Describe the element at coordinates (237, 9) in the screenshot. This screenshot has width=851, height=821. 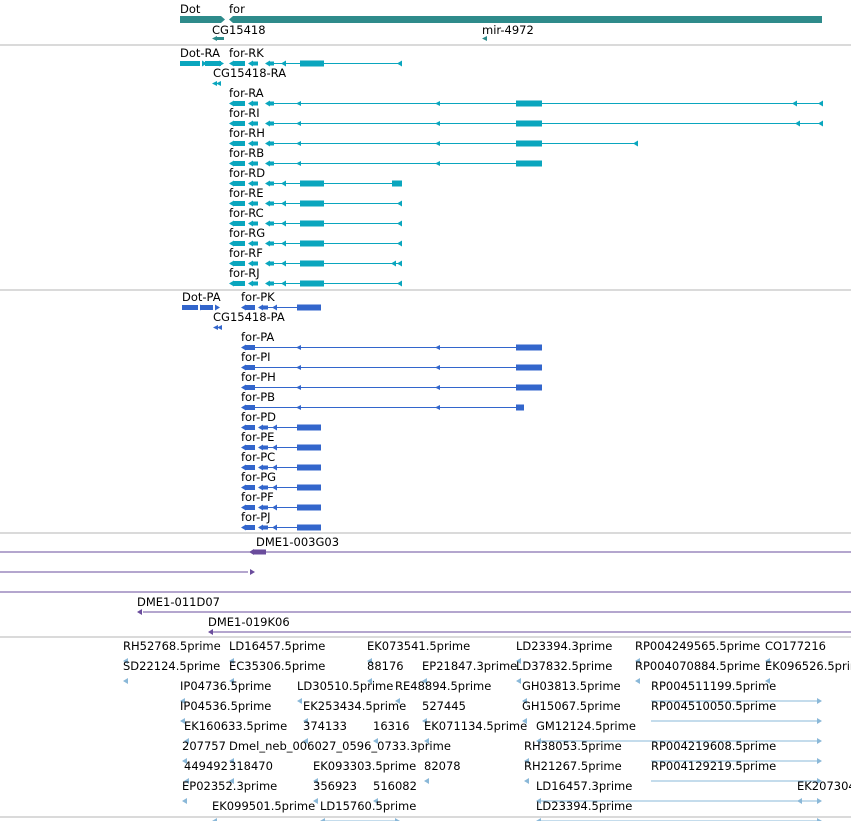
I see `gene-label: for` at that location.